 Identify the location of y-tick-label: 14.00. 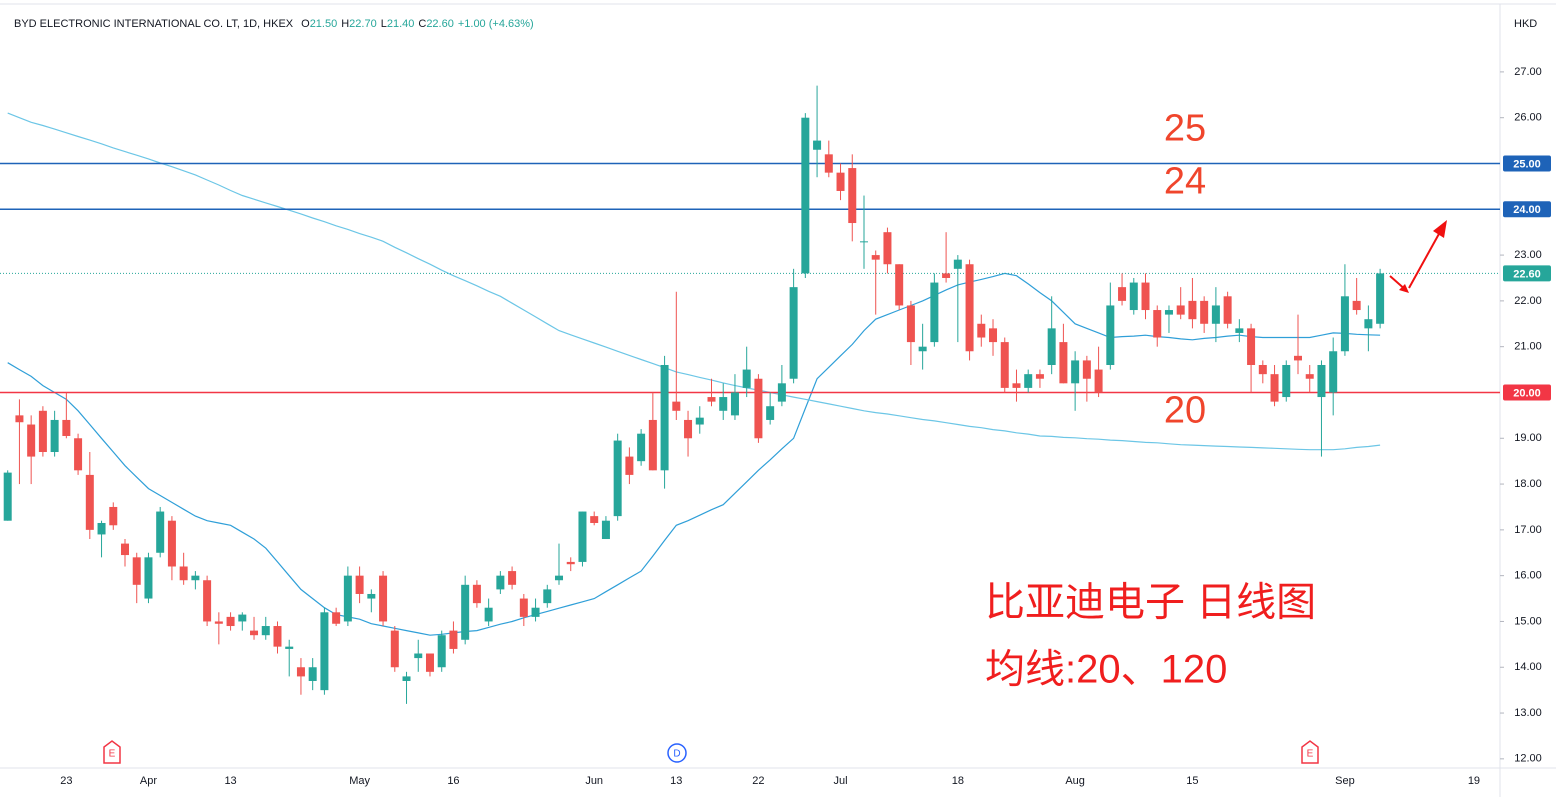
(1528, 667).